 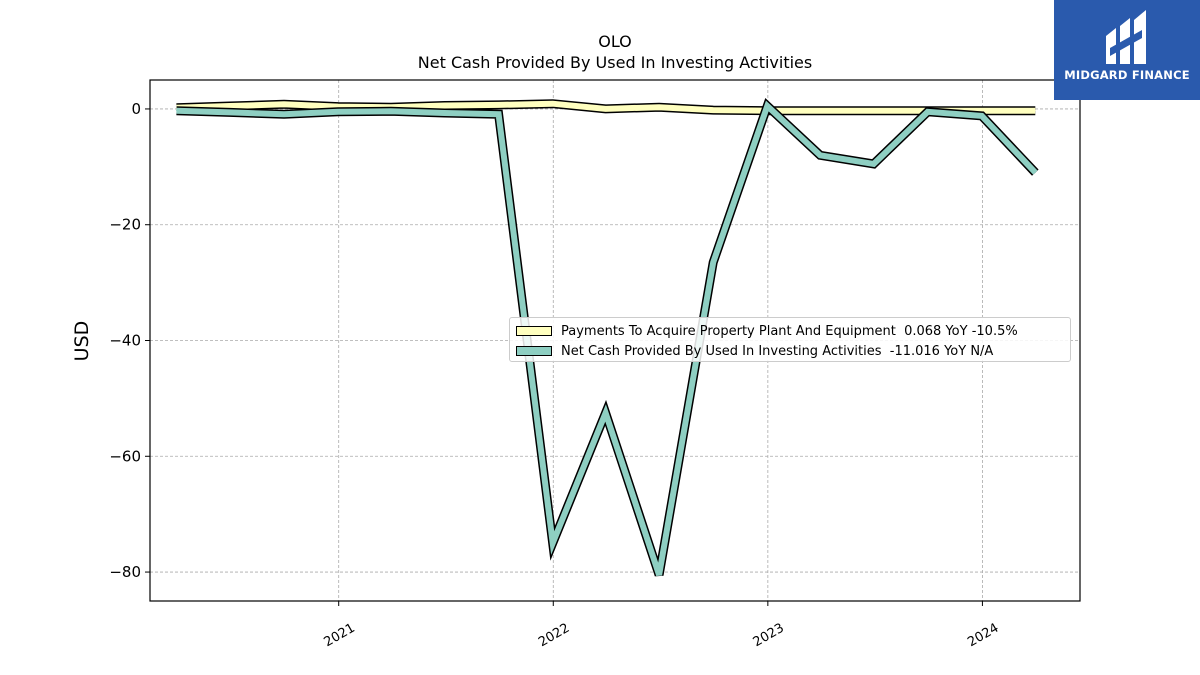 What do you see at coordinates (82, 341) in the screenshot?
I see `y-axis-label: USD` at bounding box center [82, 341].